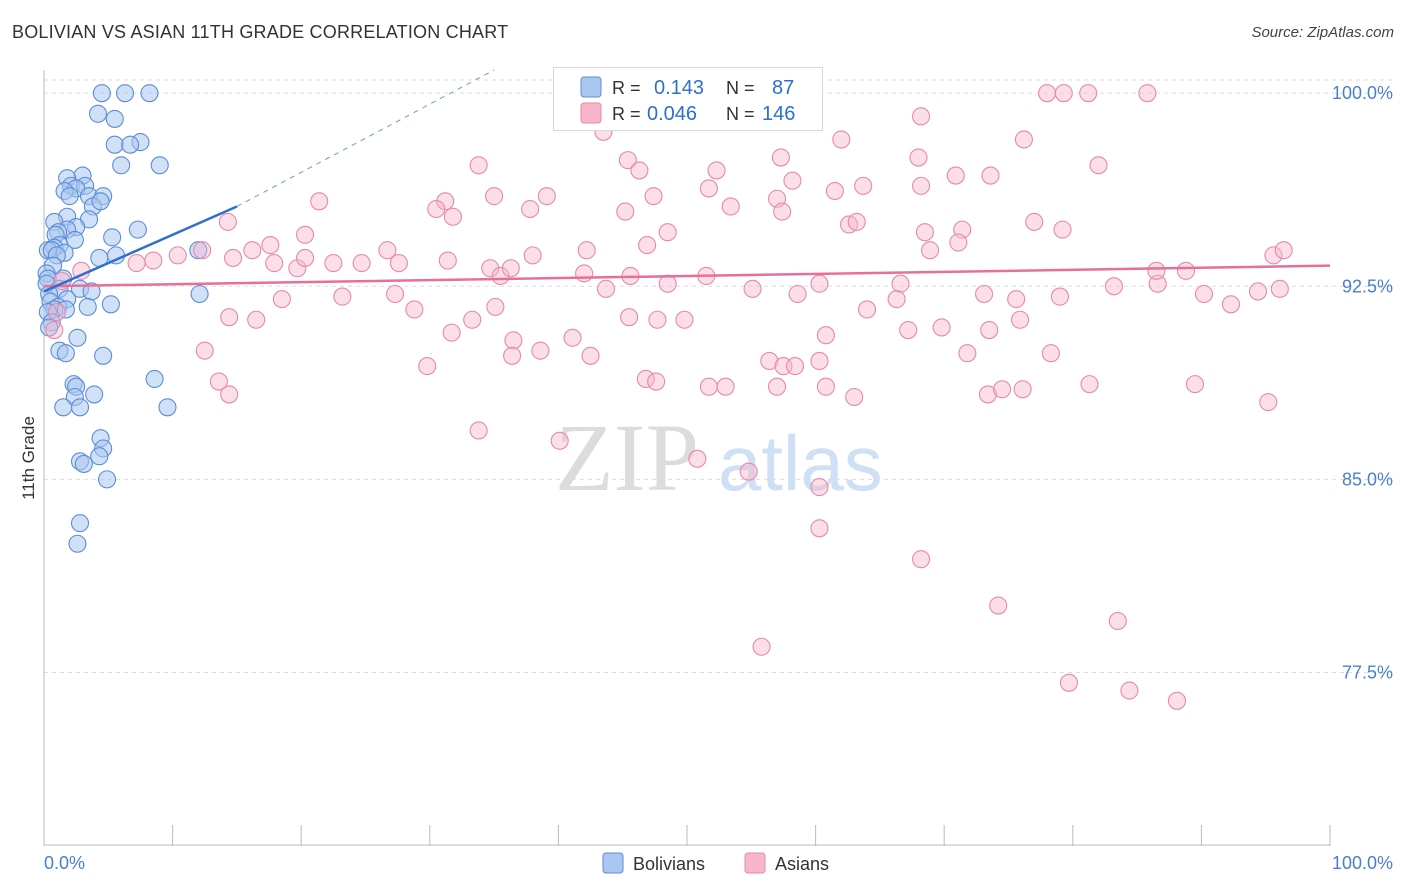  Describe the element at coordinates (1367, 286) in the screenshot. I see `y-tick-label: 92.5%` at that location.